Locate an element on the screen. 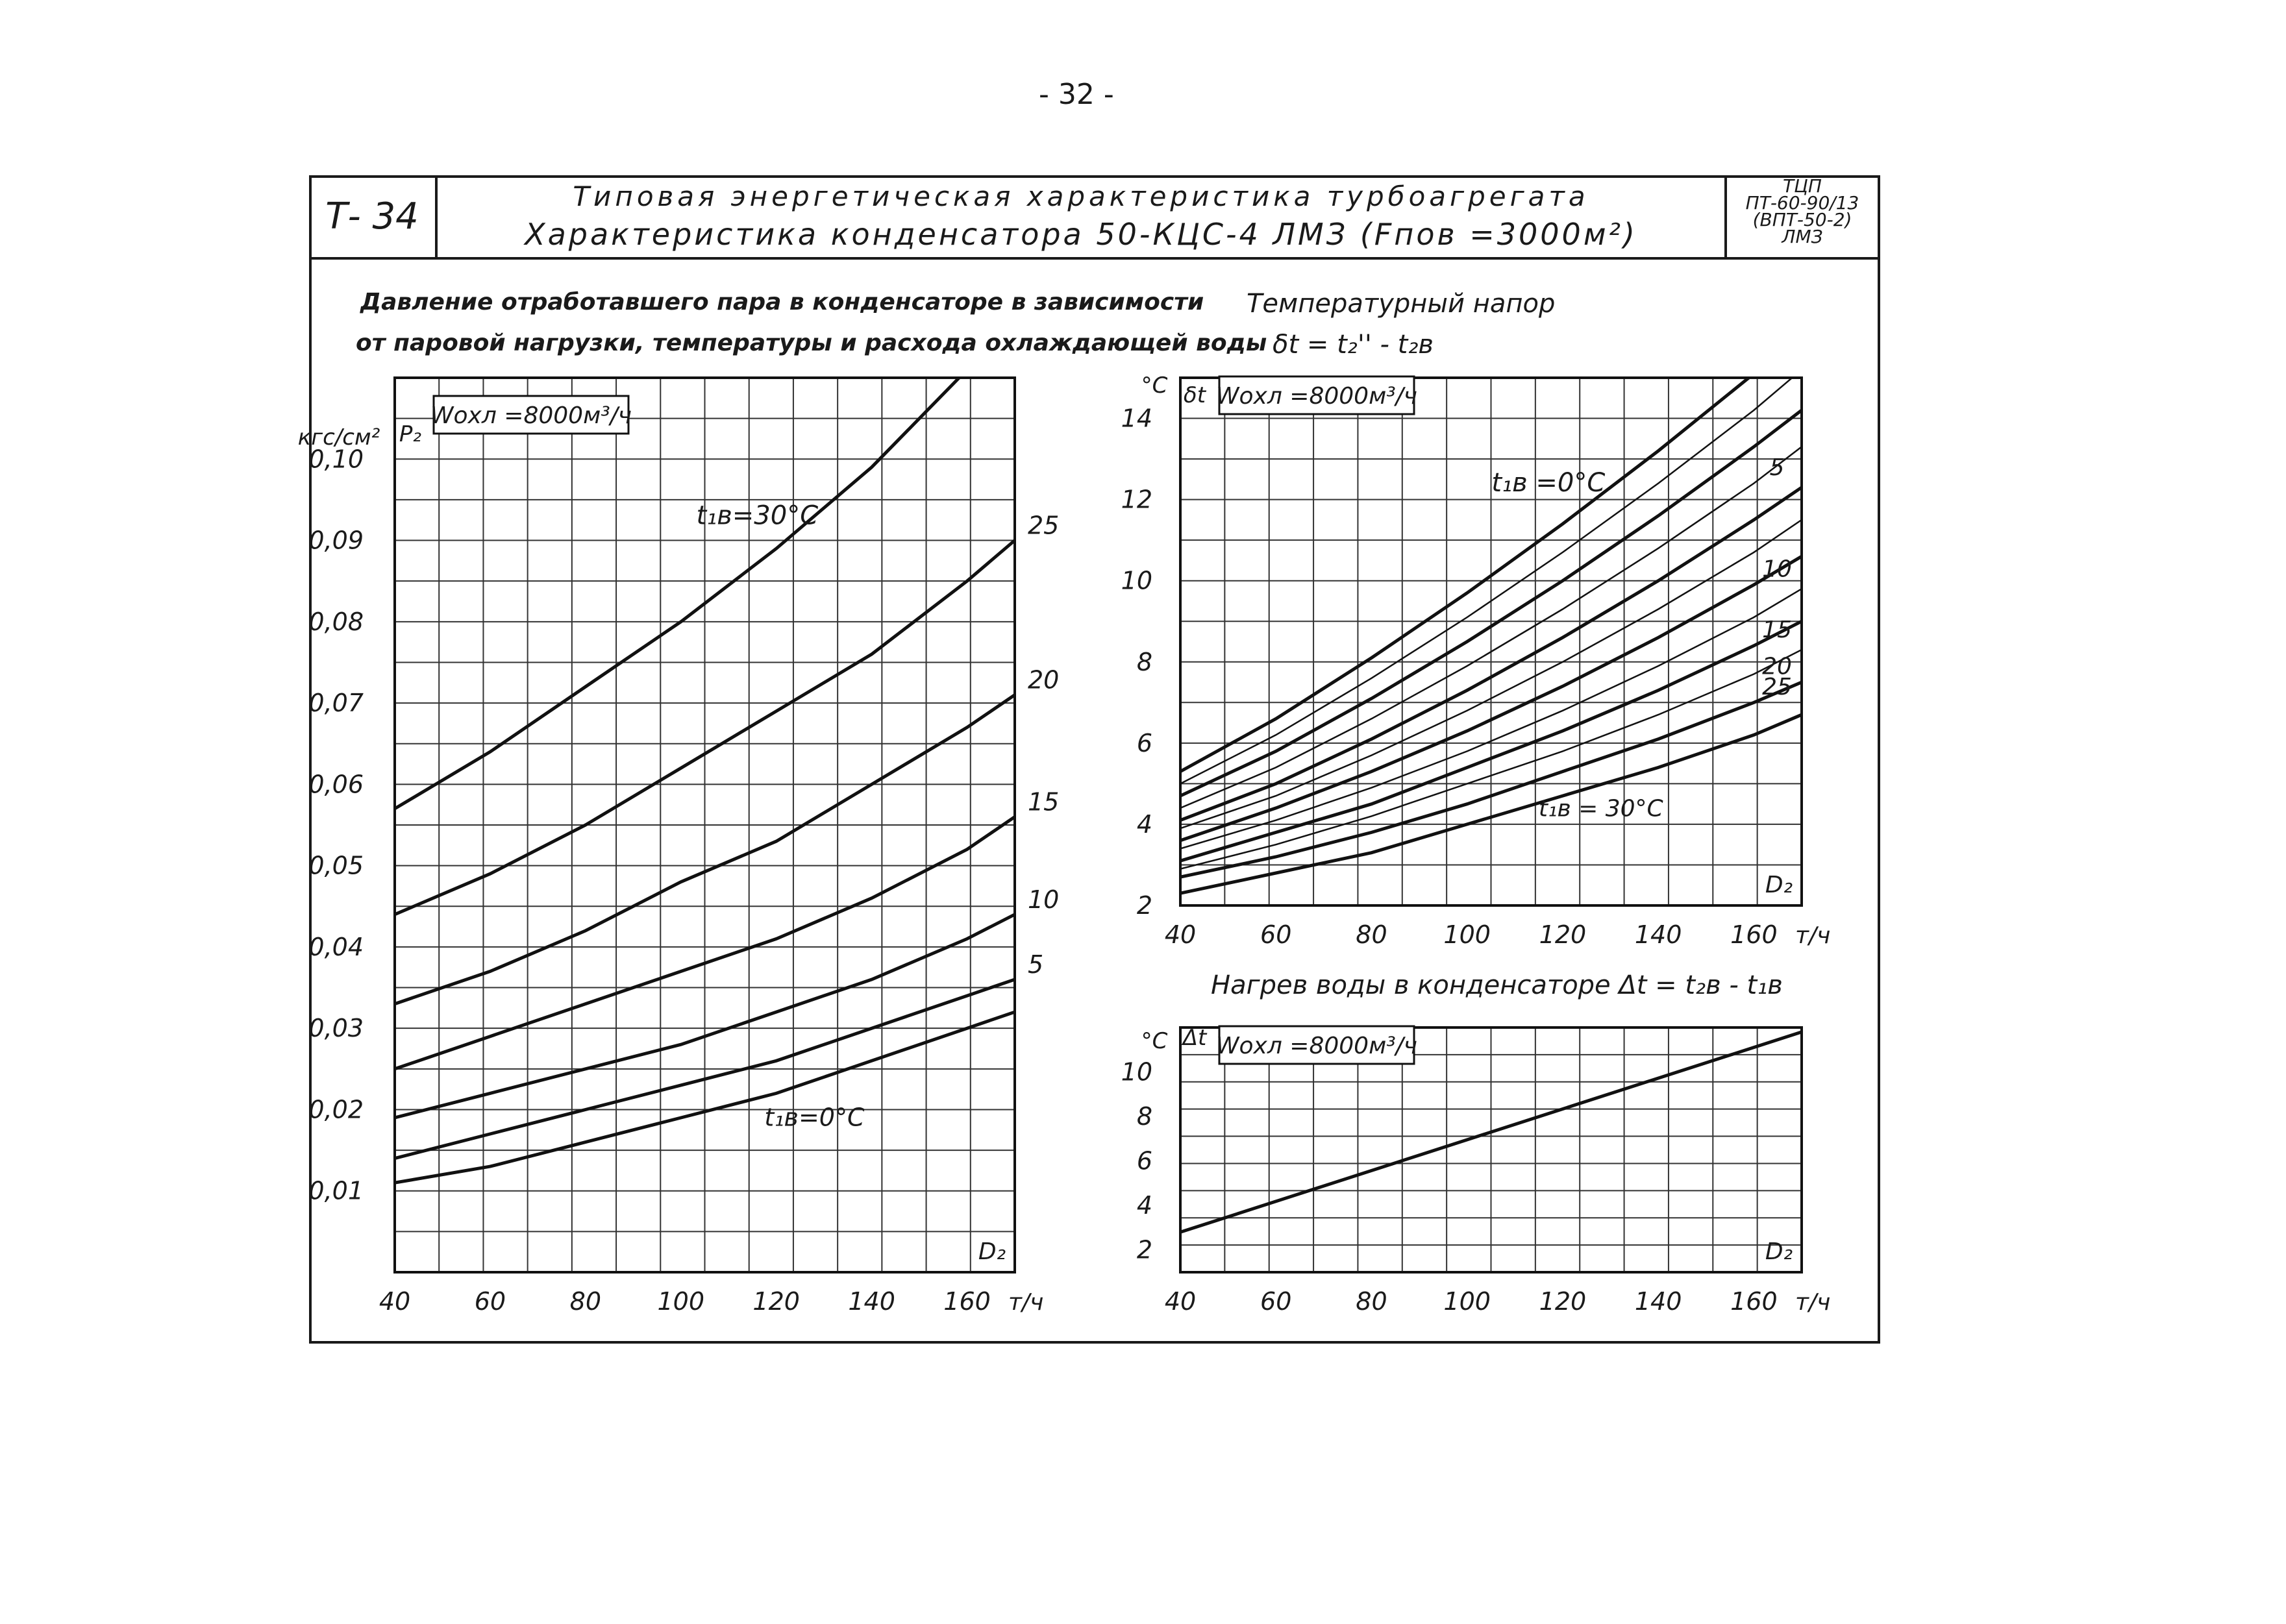  y-tick-label: 2 is located at coordinates (1144, 1250).